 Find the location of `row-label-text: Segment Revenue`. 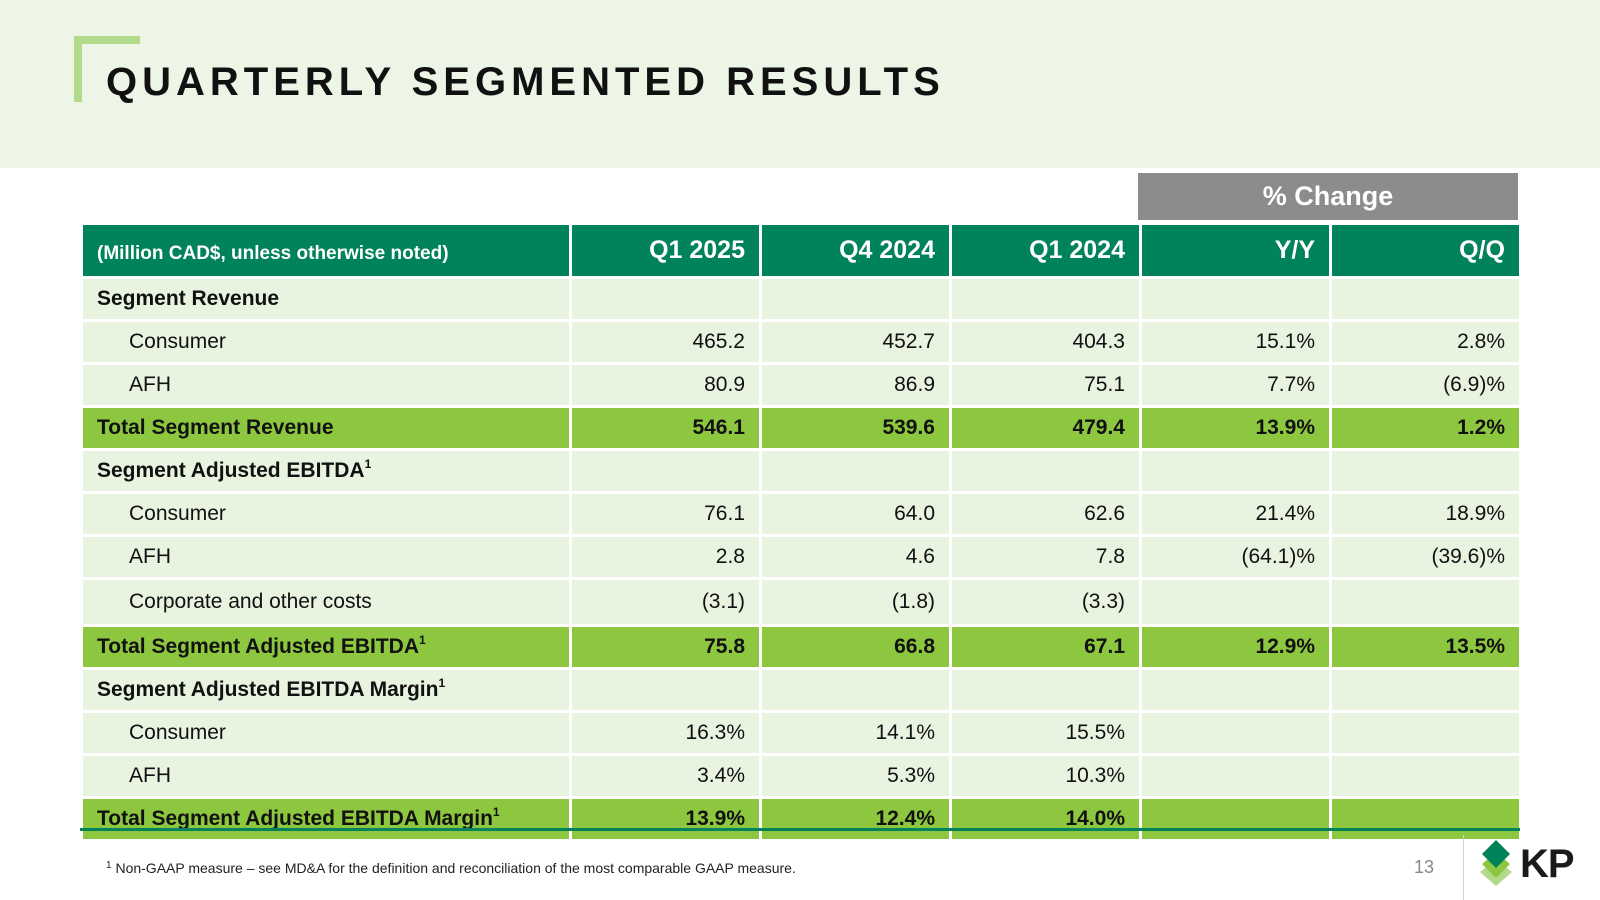

row-label-text: Segment Revenue is located at coordinates (188, 298).